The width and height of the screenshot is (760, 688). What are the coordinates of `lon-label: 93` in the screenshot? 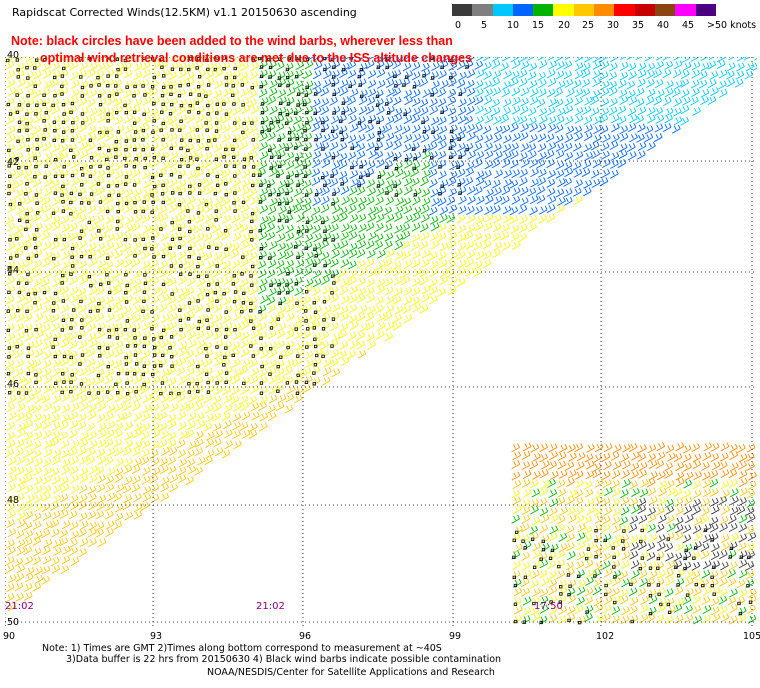 It's located at (156, 636).